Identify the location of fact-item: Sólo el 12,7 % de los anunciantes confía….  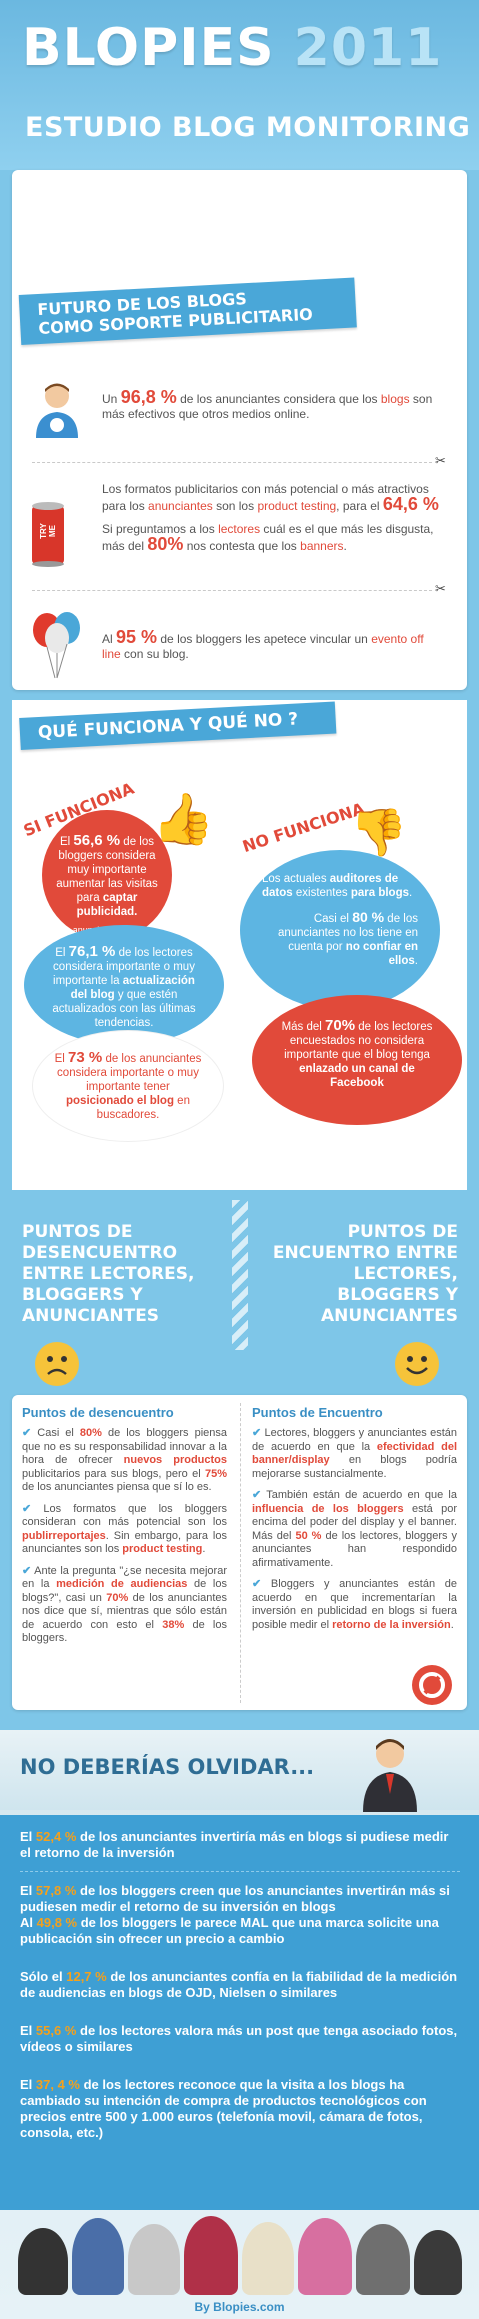
(239, 1984).